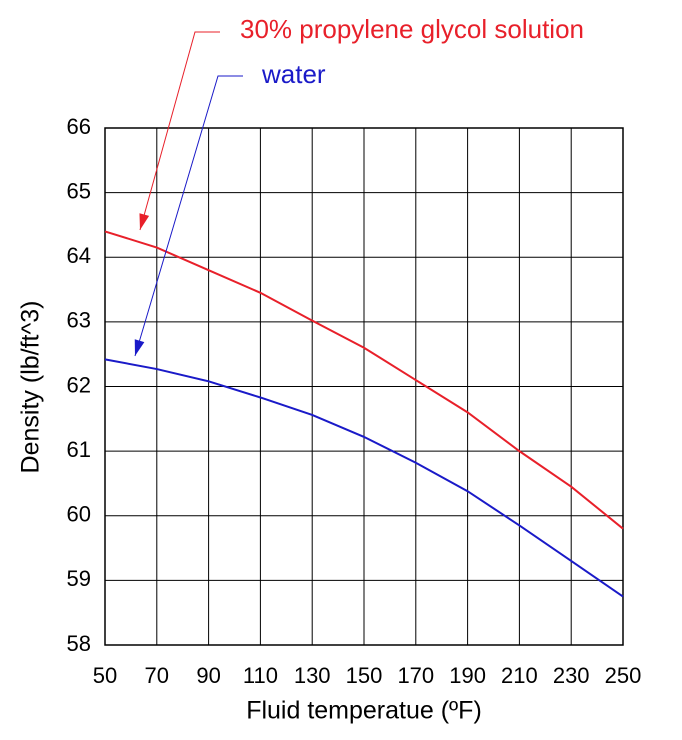 The width and height of the screenshot is (682, 740). Describe the element at coordinates (79, 643) in the screenshot. I see `y-tick-label: 58` at that location.